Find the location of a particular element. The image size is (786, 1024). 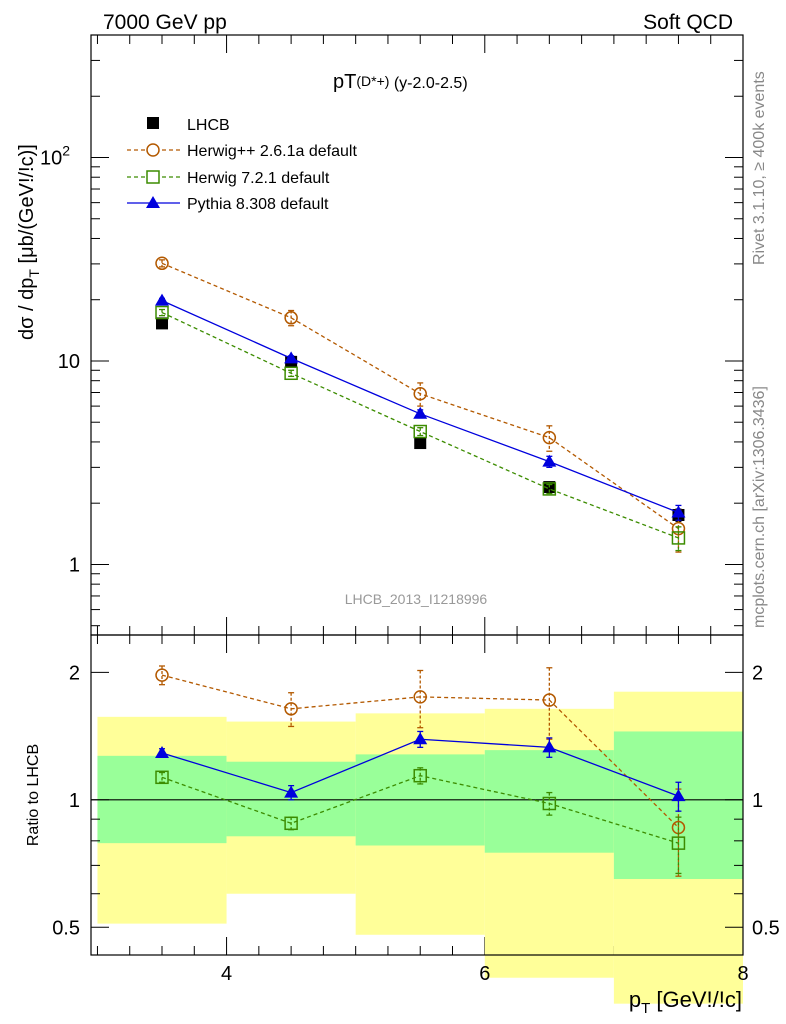

main-y-axis-label: dσ / dpT [μb/(GeV!/!c)] is located at coordinates (29, 242).